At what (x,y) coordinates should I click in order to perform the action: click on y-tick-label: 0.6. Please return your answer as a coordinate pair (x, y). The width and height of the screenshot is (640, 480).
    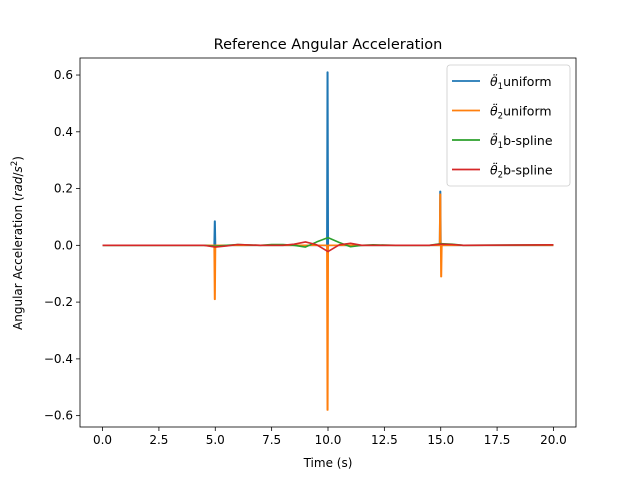
    Looking at the image, I should click on (63, 75).